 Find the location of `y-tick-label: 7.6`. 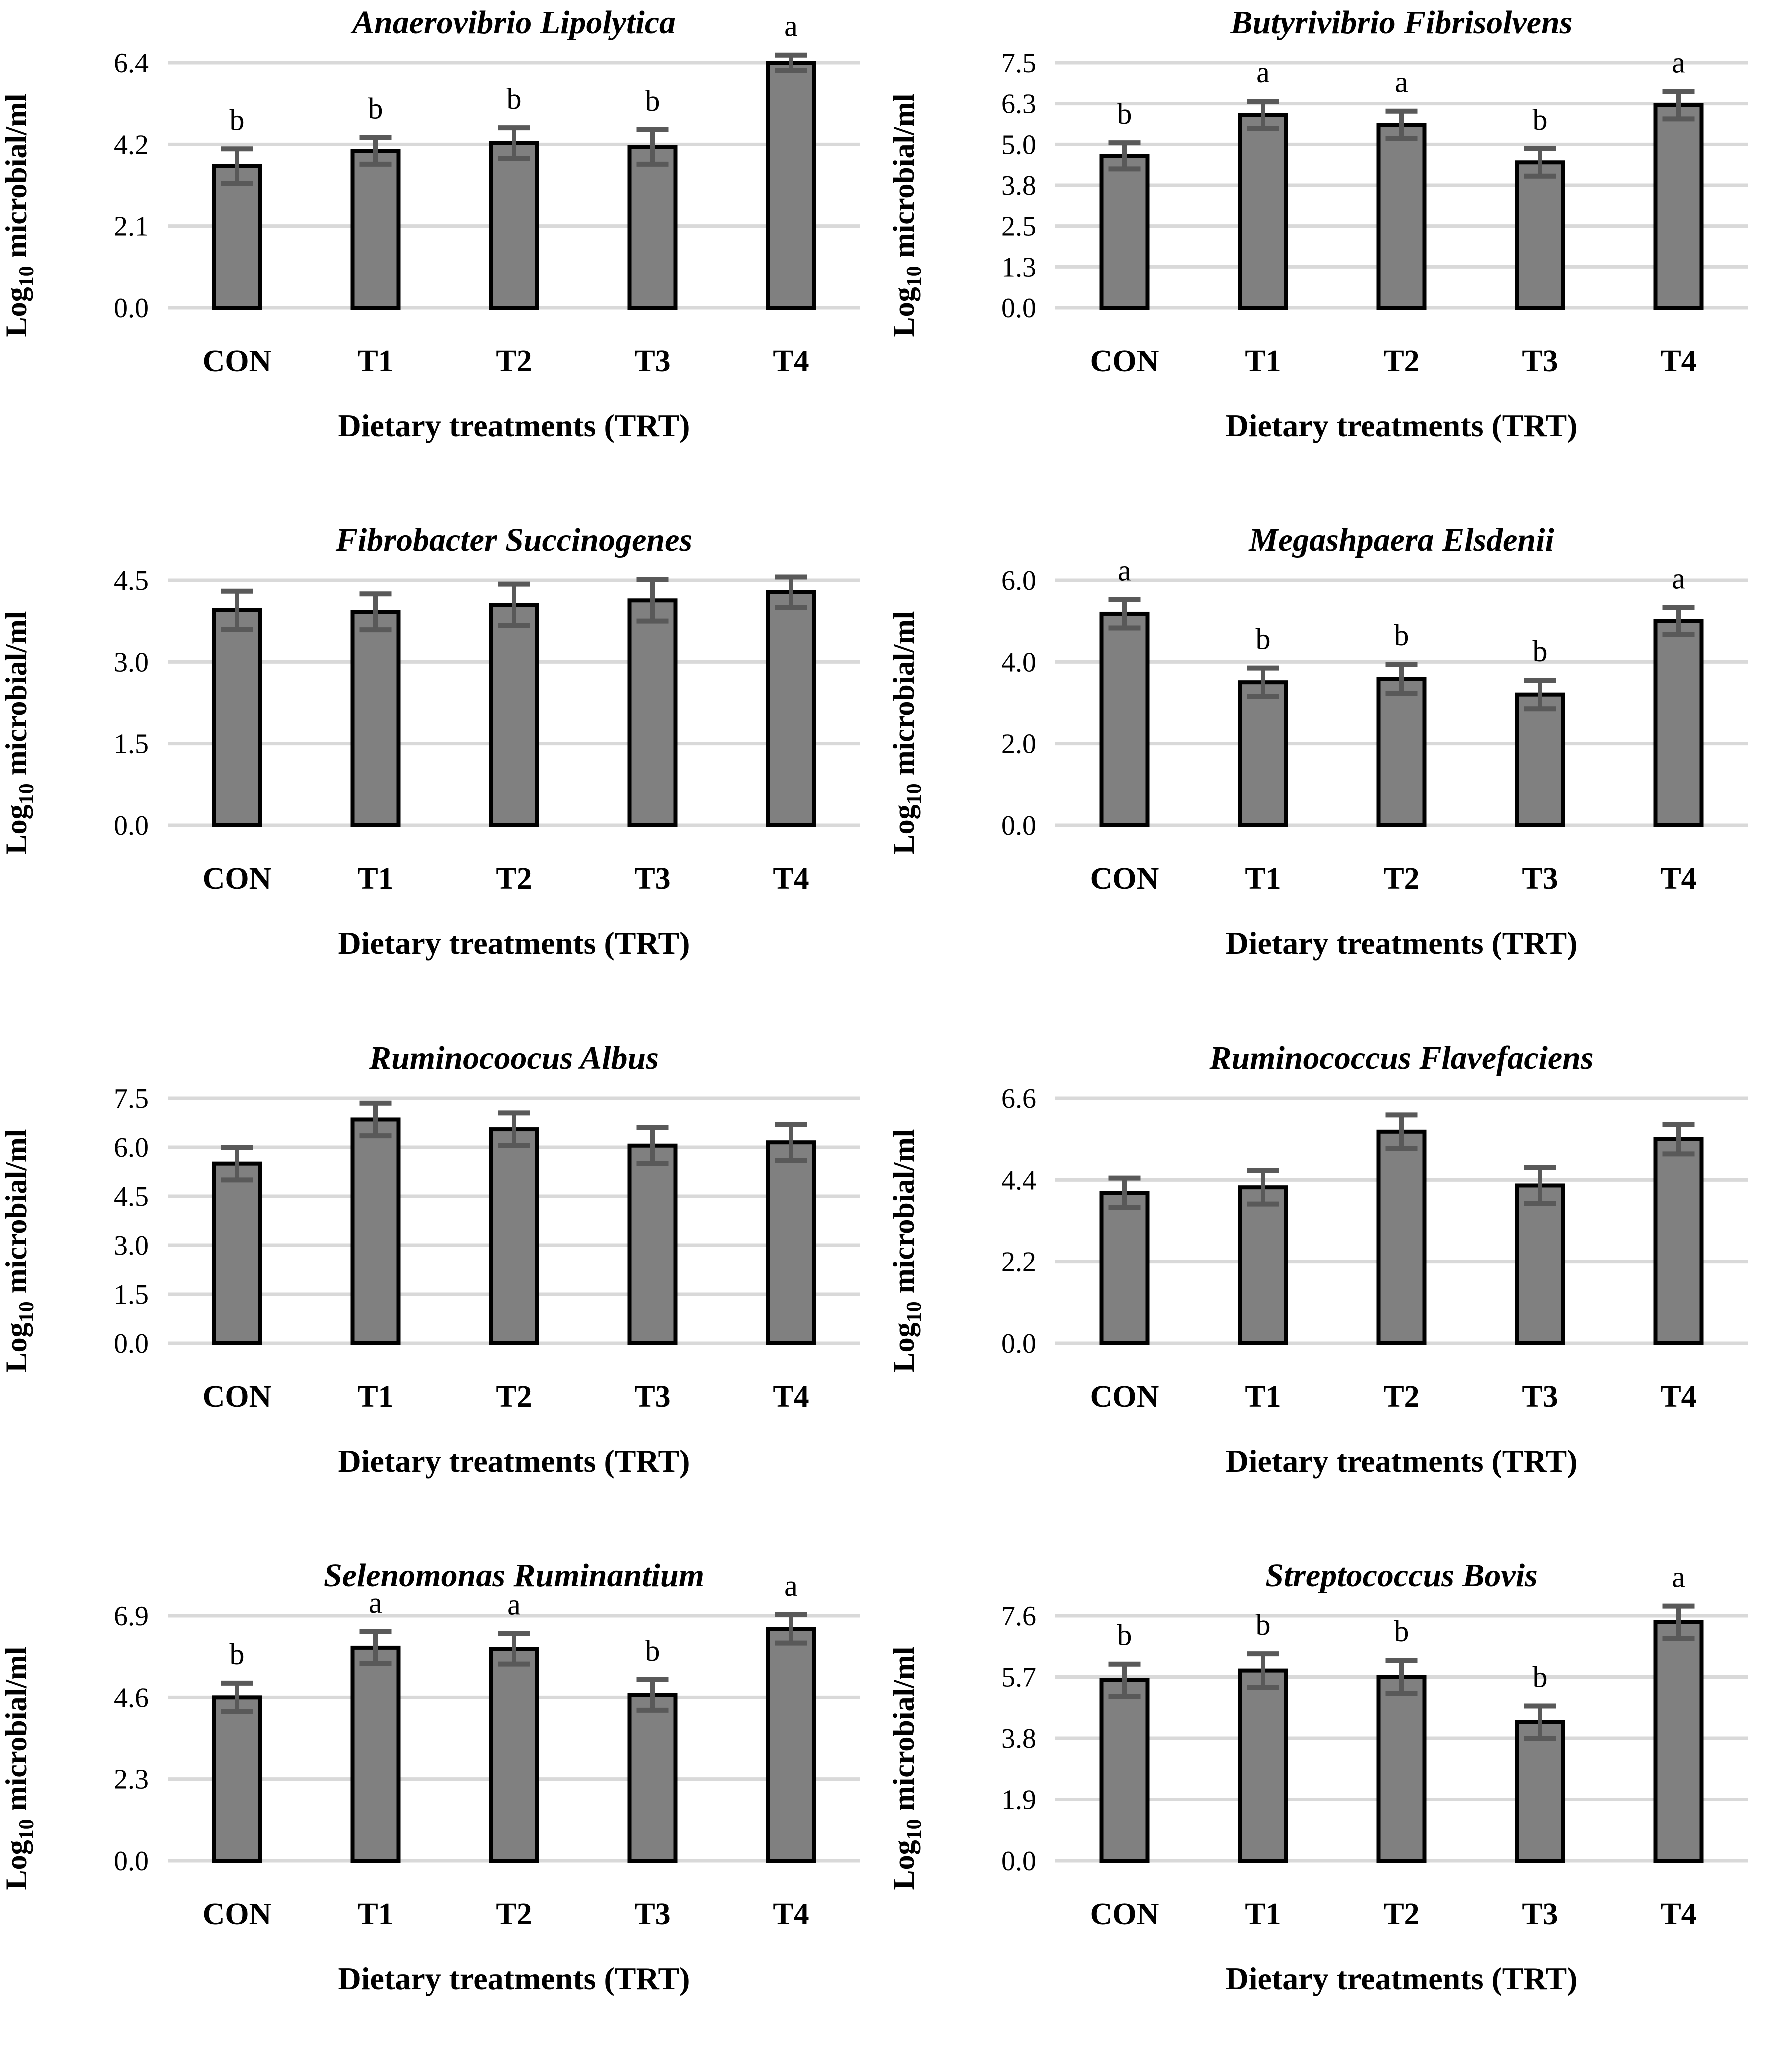

y-tick-label: 7.6 is located at coordinates (1018, 1616).